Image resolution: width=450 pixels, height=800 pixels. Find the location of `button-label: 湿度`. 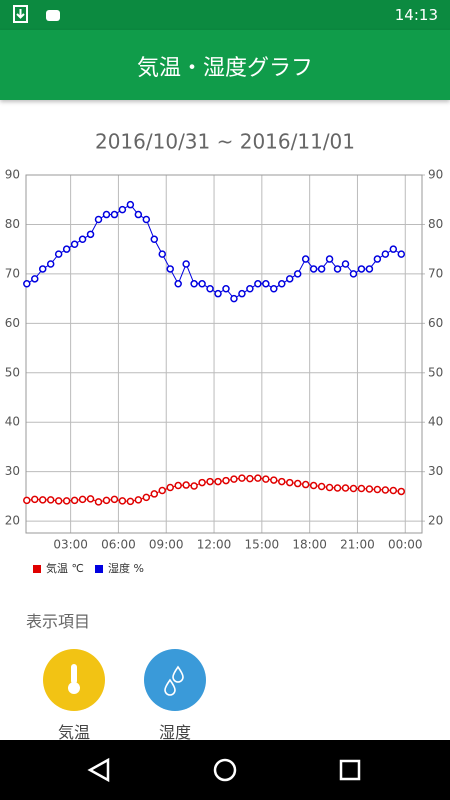

button-label: 湿度 is located at coordinates (174, 732).